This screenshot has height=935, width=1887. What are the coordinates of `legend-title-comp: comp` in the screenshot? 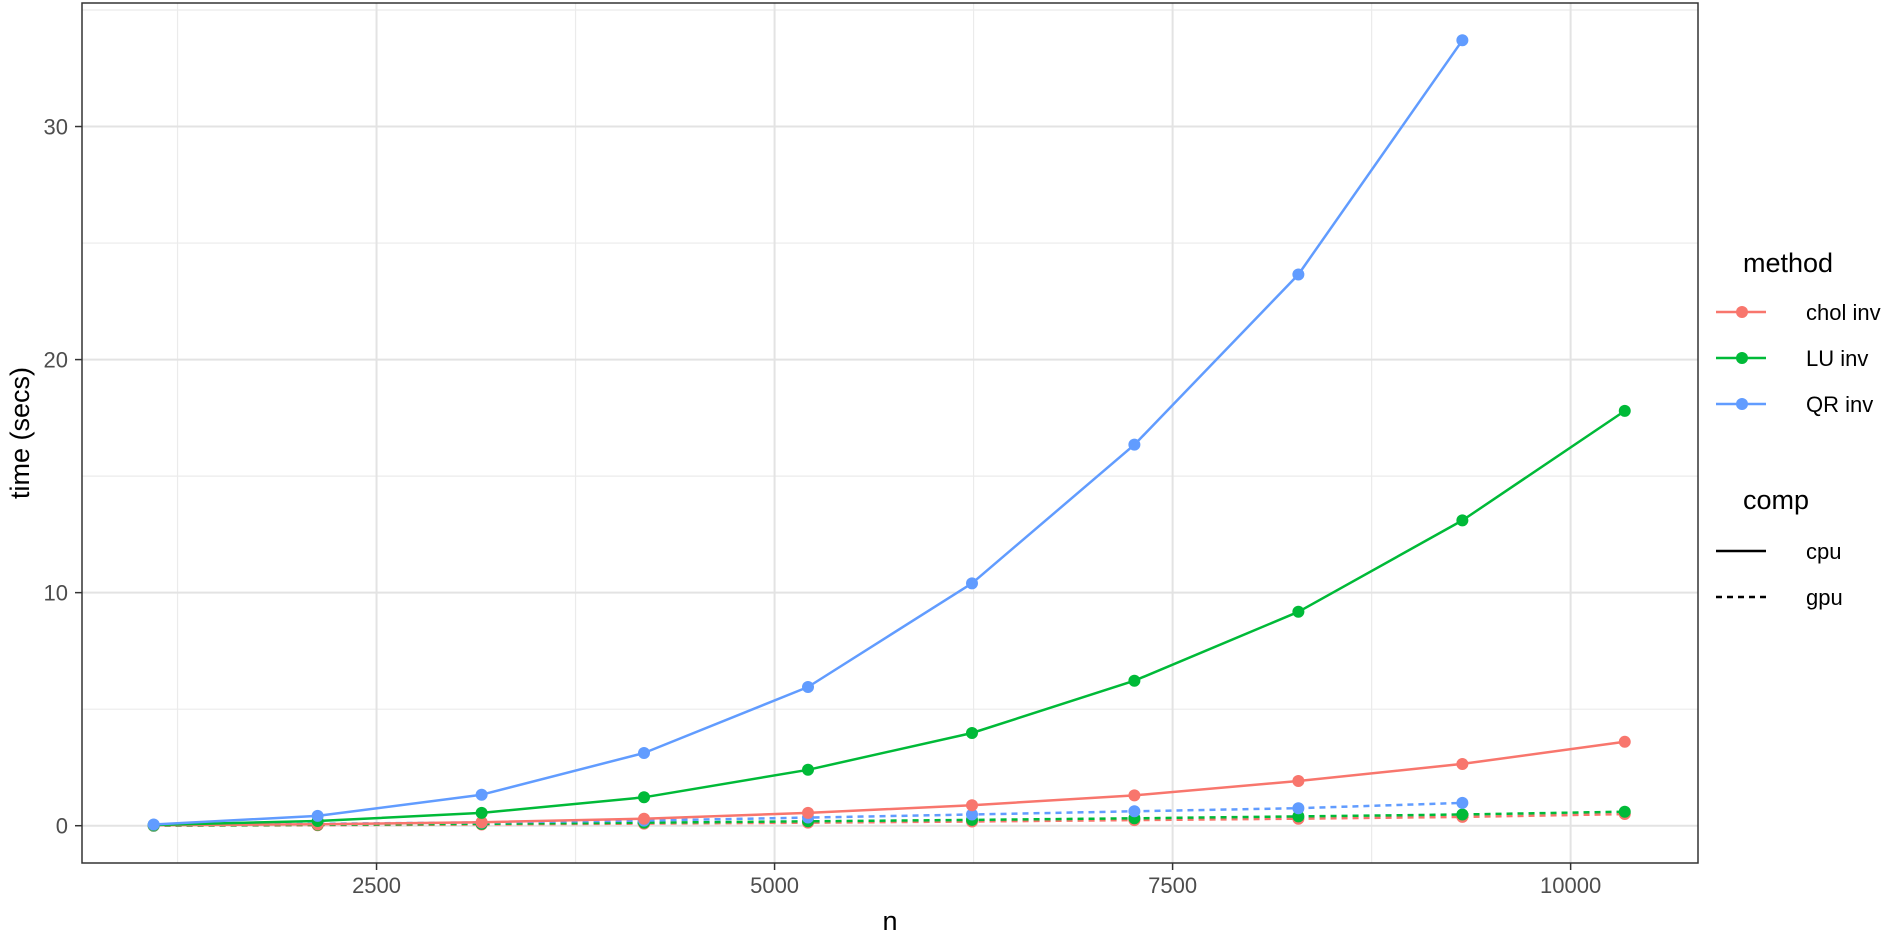 It's located at (1776, 500).